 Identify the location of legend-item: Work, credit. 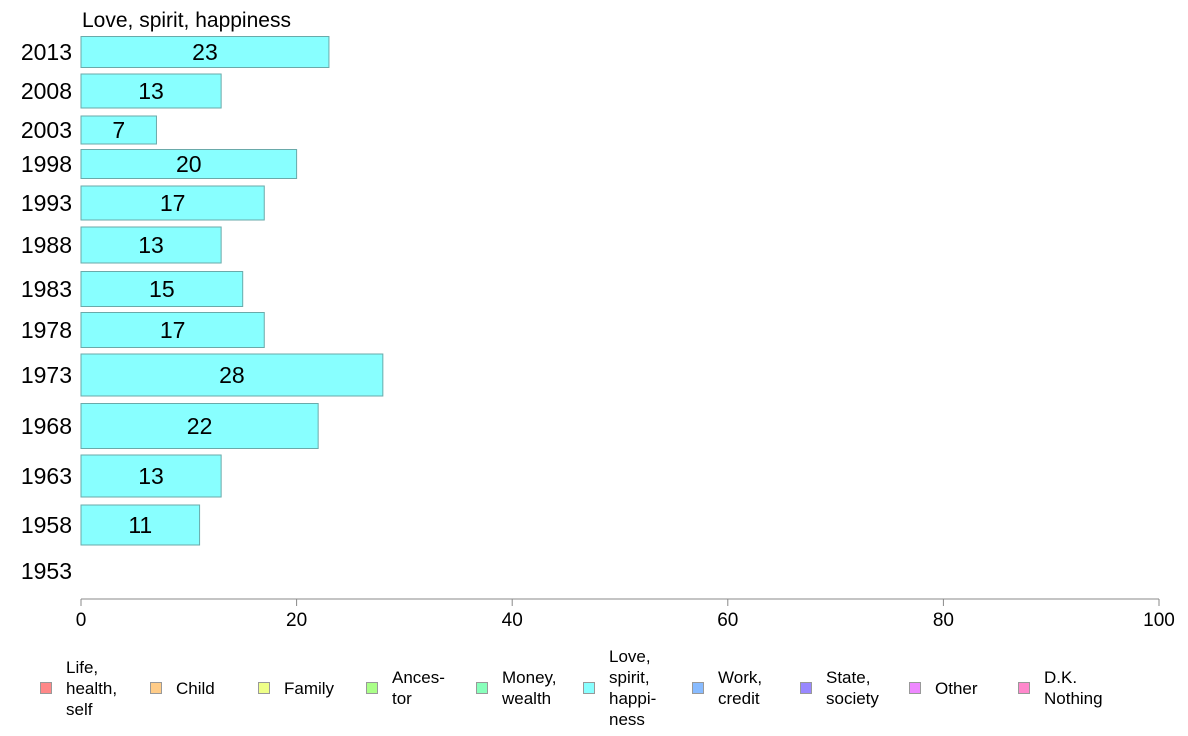
(727, 688).